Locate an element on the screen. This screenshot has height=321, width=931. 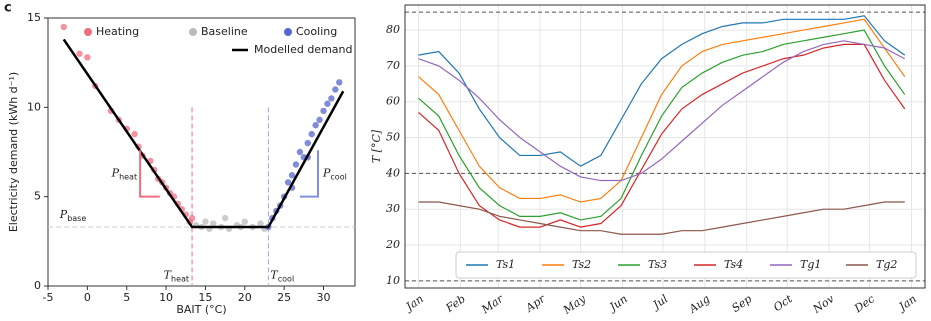
y-tick-label: 40 is located at coordinates (392, 172).